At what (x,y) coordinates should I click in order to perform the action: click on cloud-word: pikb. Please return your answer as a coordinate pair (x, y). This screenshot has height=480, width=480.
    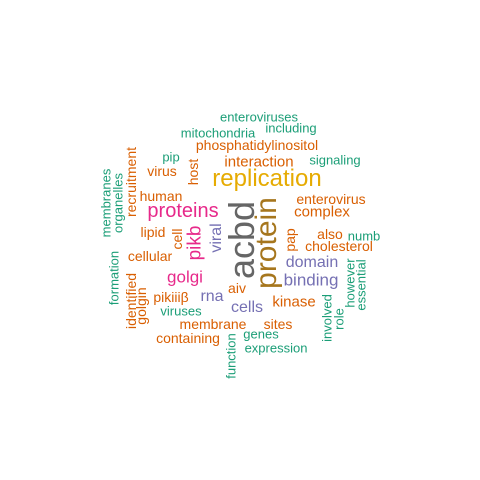
    Looking at the image, I should click on (195, 243).